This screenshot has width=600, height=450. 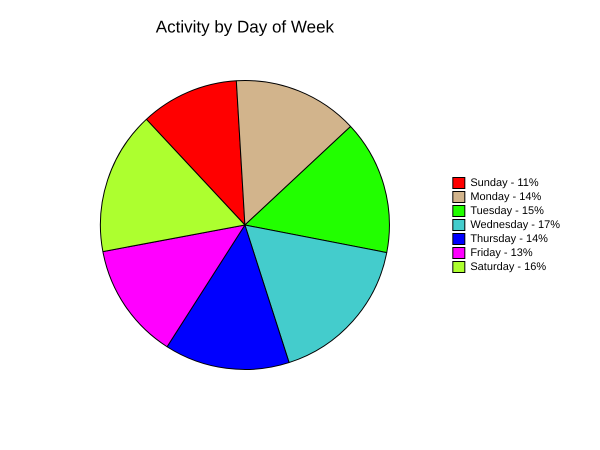 I want to click on legend-label: Wednesday - 17%, so click(x=515, y=225).